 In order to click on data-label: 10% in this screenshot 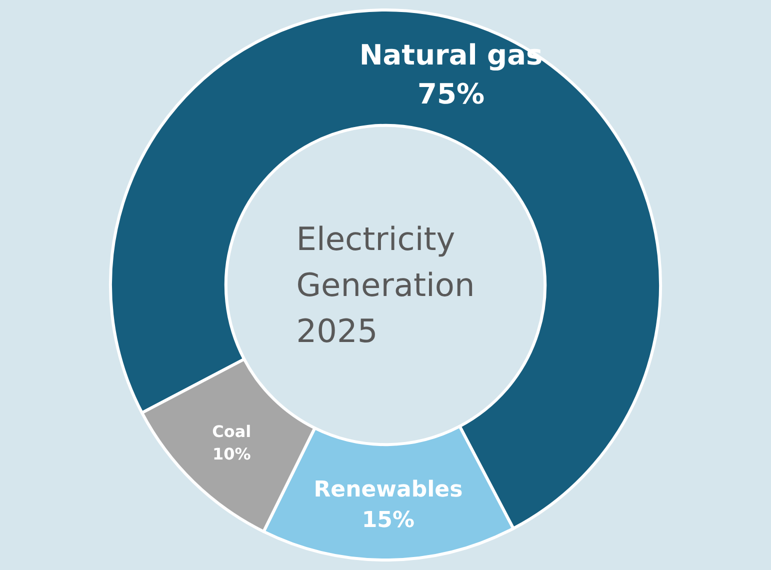, I will do `click(231, 454)`.